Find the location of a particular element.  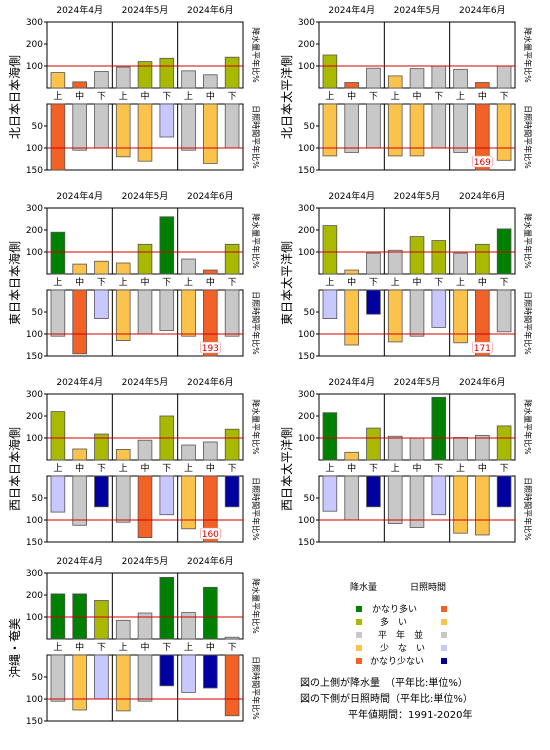

precip-axis-label: 降水量平年比% is located at coordinates (528, 241).